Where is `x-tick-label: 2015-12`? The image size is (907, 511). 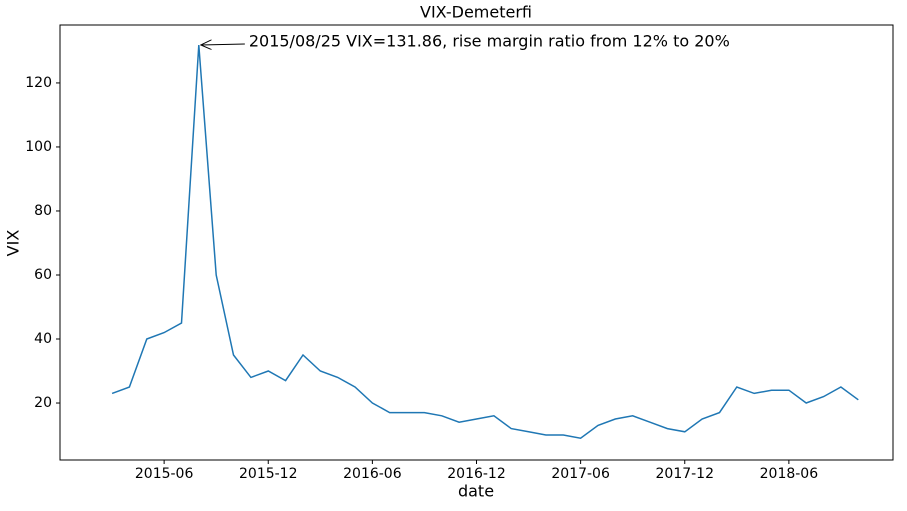 x-tick-label: 2015-12 is located at coordinates (268, 474).